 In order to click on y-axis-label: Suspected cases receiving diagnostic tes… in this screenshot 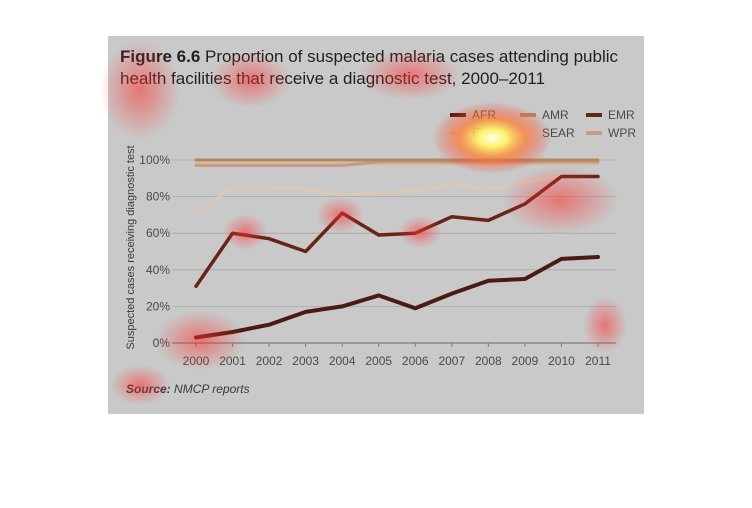, I will do `click(131, 247)`.